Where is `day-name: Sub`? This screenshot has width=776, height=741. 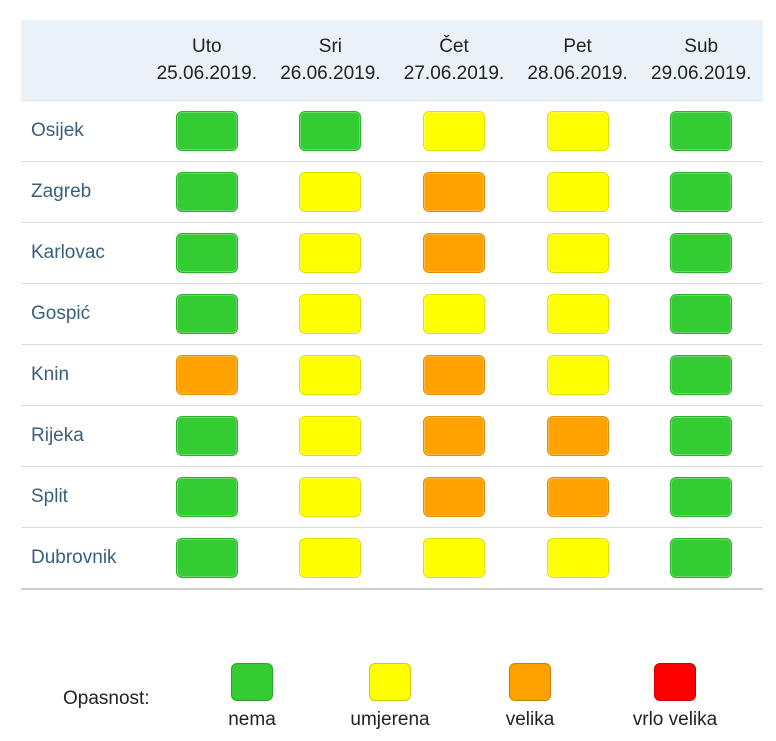 day-name: Sub is located at coordinates (701, 46).